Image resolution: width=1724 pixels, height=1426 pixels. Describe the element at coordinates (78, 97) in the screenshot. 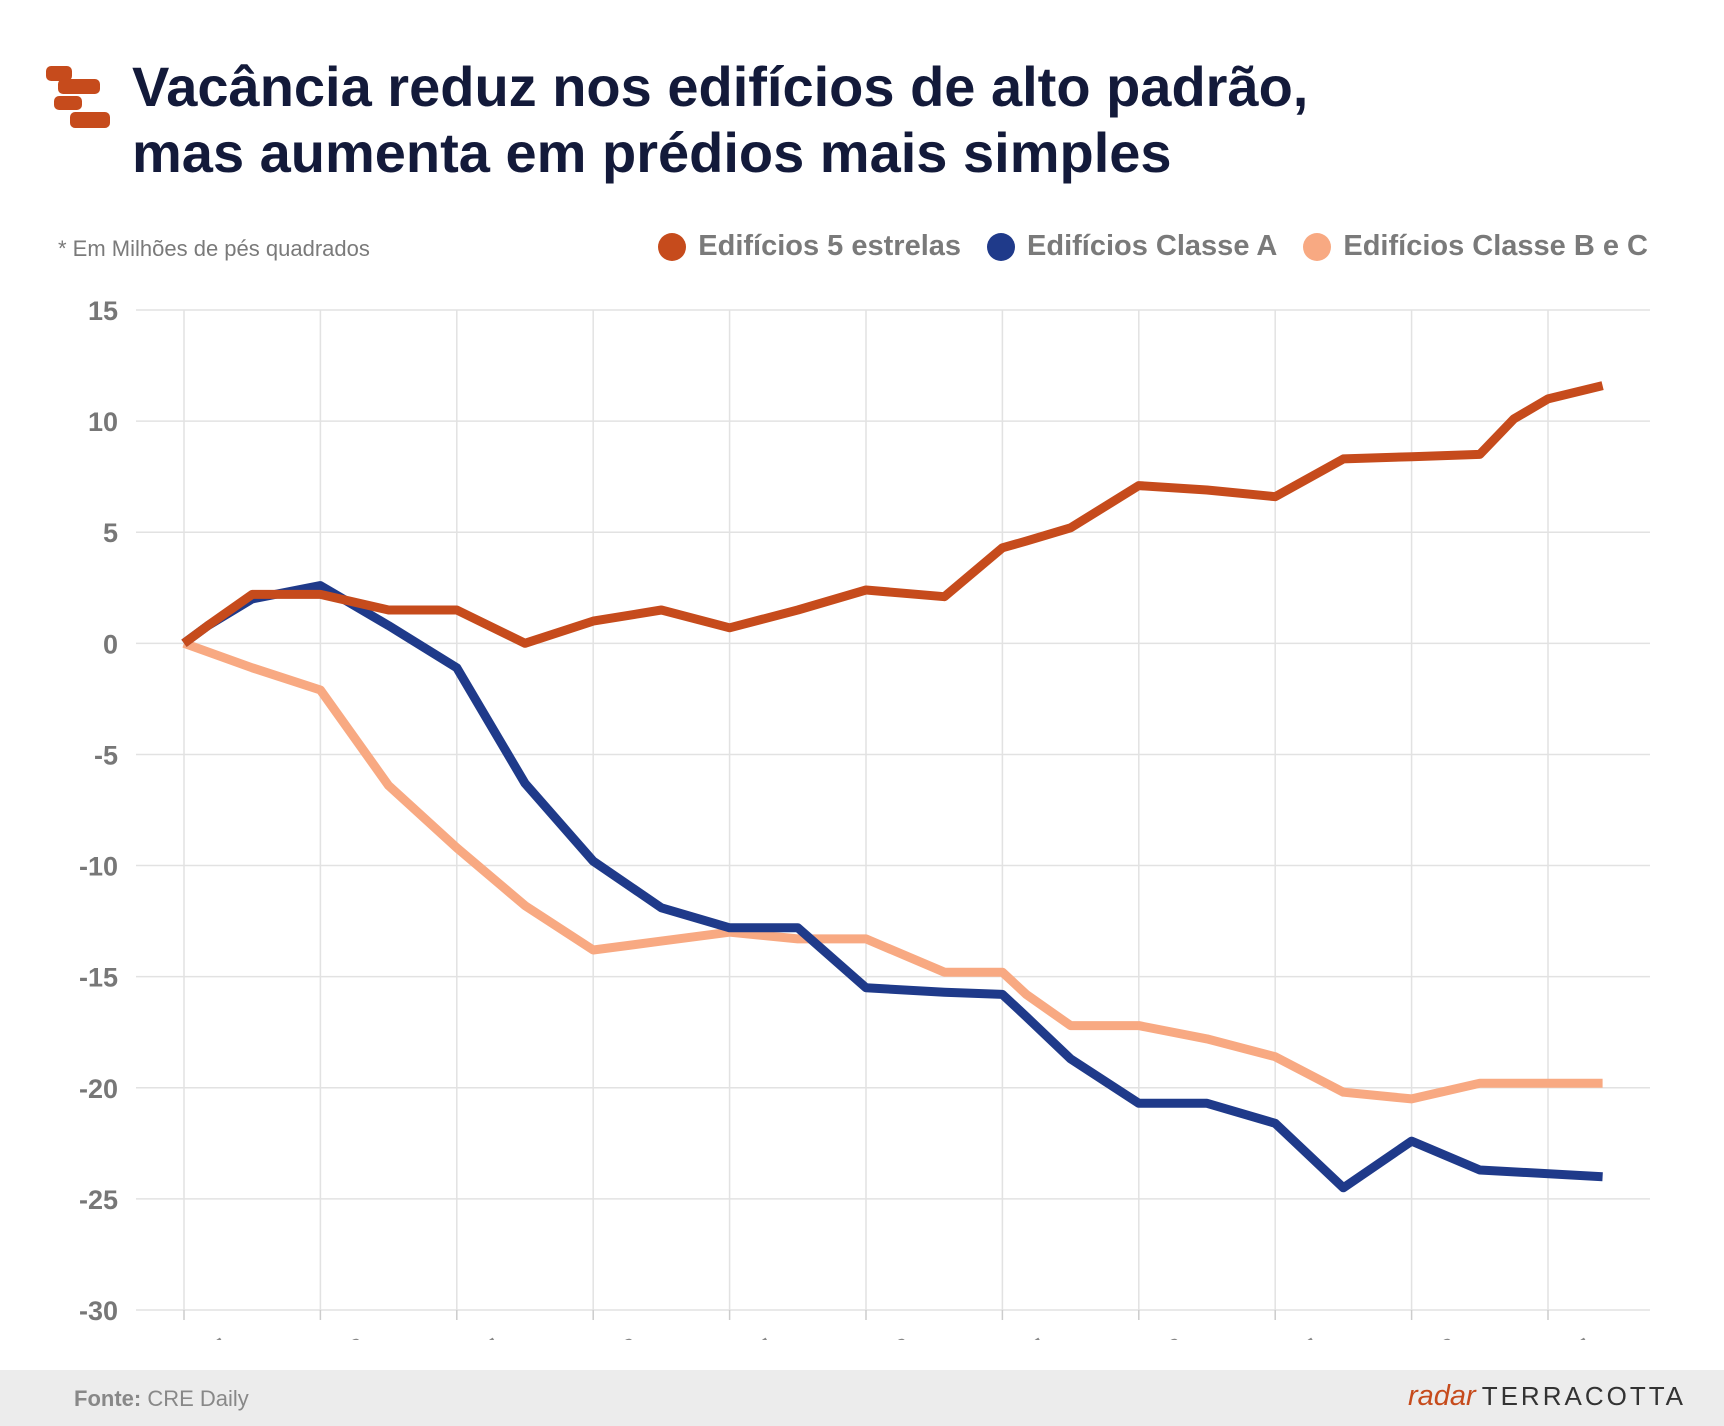

I see `brand-logo-icon` at that location.